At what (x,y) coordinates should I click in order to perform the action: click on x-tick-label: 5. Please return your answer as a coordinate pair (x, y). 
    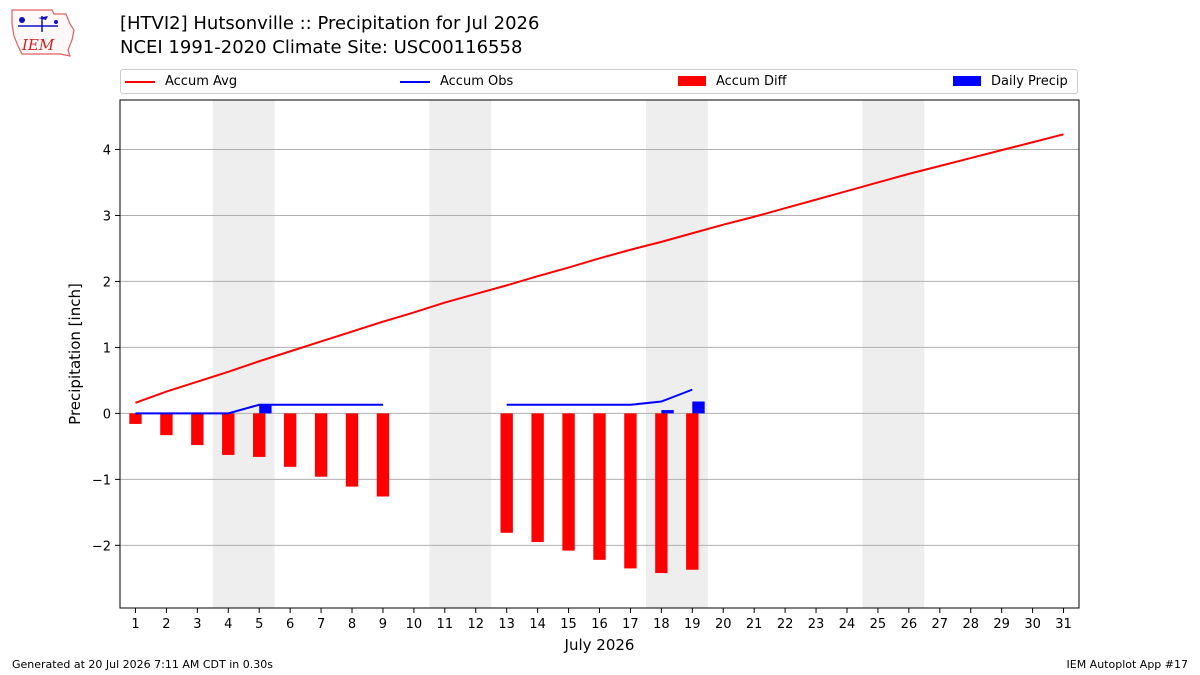
    Looking at the image, I should click on (259, 624).